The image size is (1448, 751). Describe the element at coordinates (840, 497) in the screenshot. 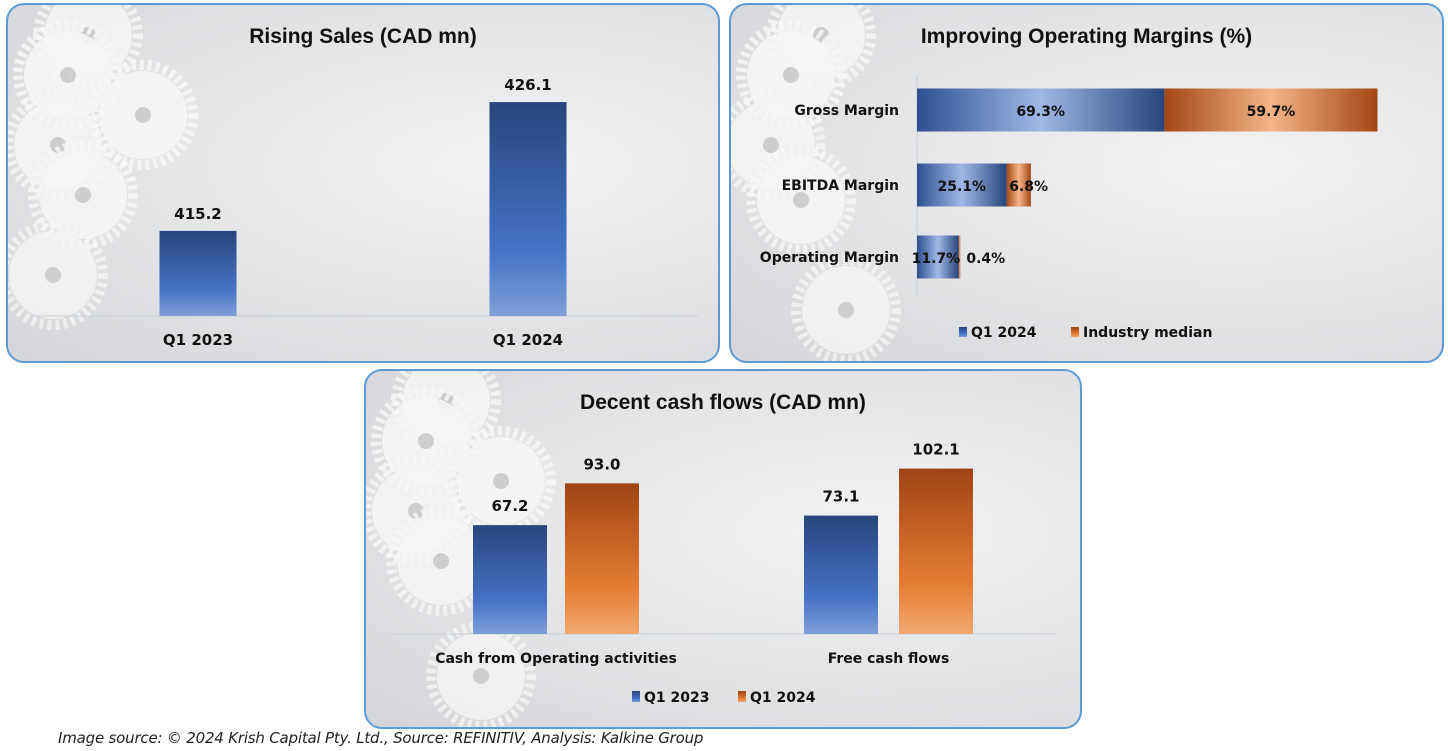

I see `data-label: 73.1` at that location.